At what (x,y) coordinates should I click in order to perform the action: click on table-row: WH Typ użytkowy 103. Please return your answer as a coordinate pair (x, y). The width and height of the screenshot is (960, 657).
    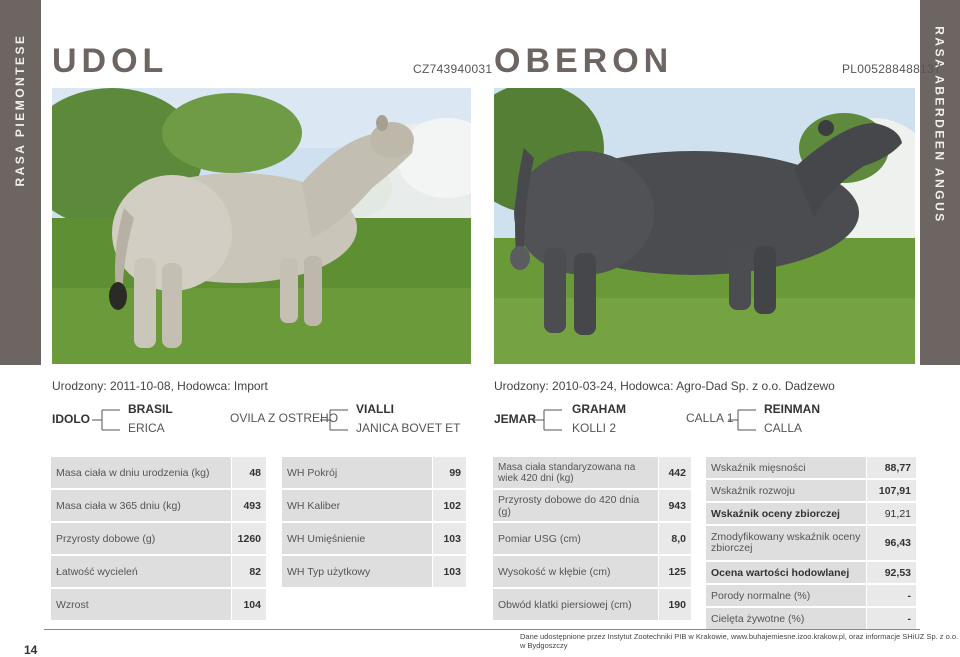
    Looking at the image, I should click on (374, 571).